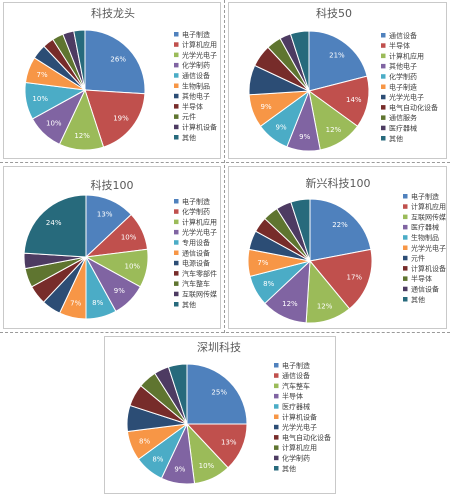  Describe the element at coordinates (354, 100) in the screenshot. I see `pie-data-label: 14%` at that location.